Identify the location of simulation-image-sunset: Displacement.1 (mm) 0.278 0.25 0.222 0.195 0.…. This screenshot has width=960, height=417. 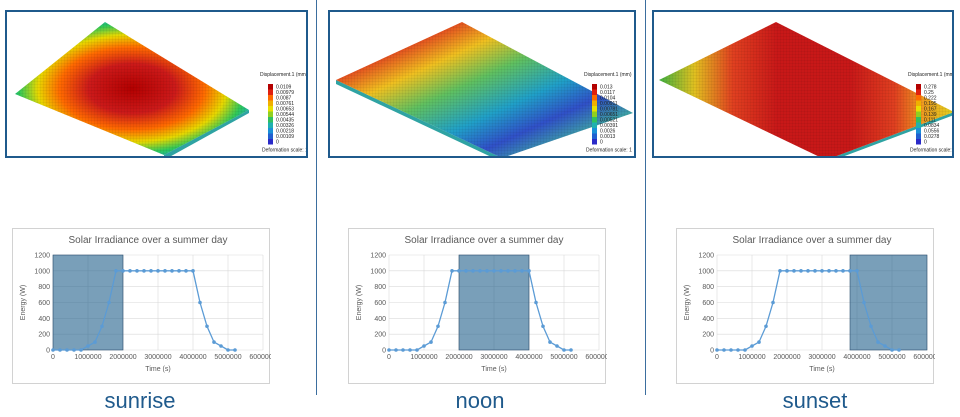
(803, 84).